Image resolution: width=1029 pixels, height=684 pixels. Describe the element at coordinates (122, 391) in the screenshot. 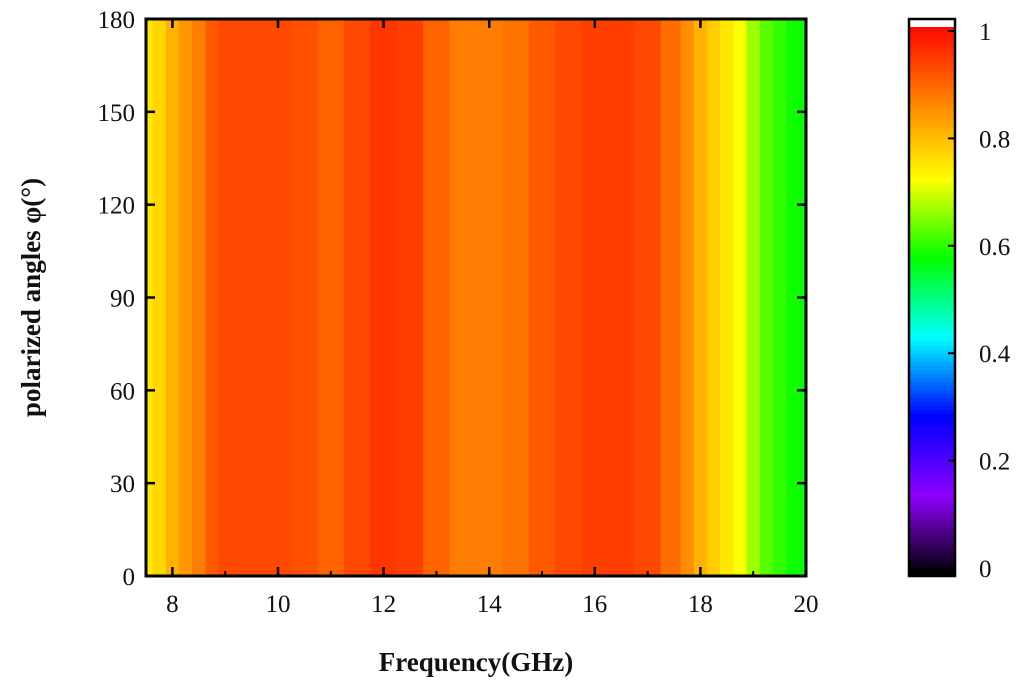

I see `y-tick-label: 60` at that location.